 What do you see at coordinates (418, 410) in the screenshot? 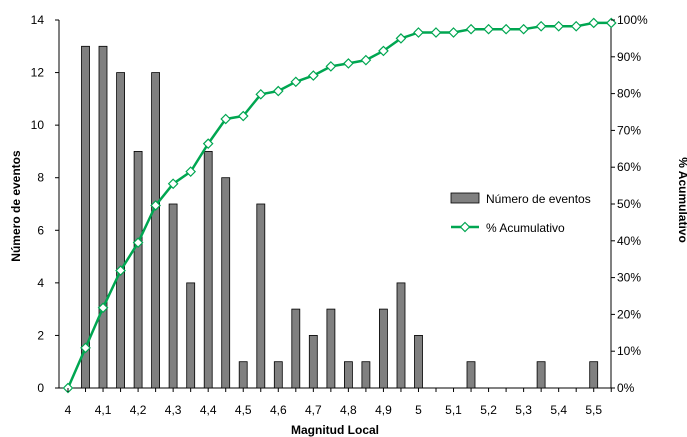
I see `x-tick-label: 5` at bounding box center [418, 410].